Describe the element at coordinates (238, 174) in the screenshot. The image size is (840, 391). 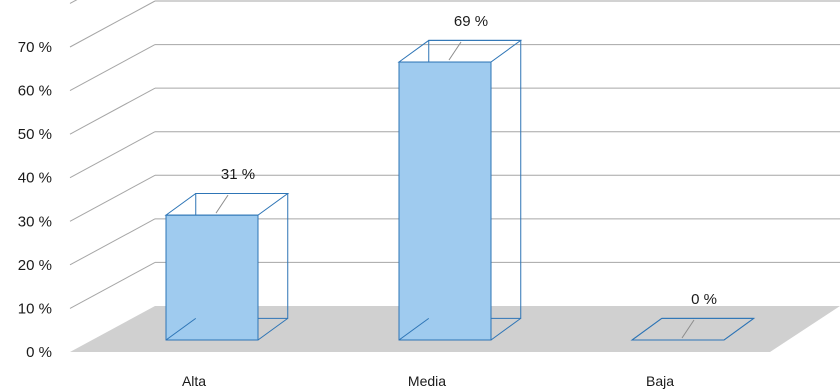
I see `data-label: 31 %` at that location.